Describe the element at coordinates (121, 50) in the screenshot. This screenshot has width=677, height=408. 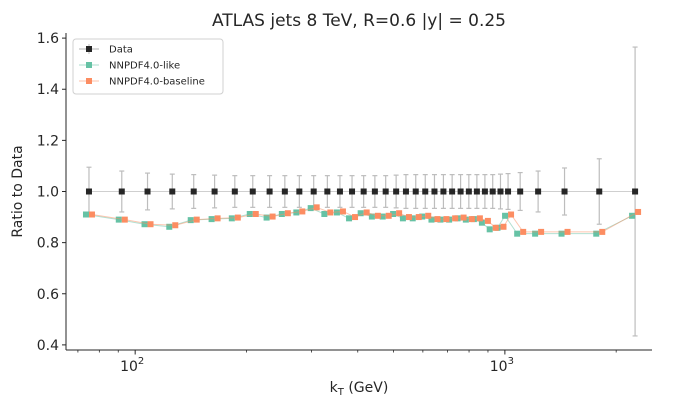
I see `legend-label: Data` at that location.